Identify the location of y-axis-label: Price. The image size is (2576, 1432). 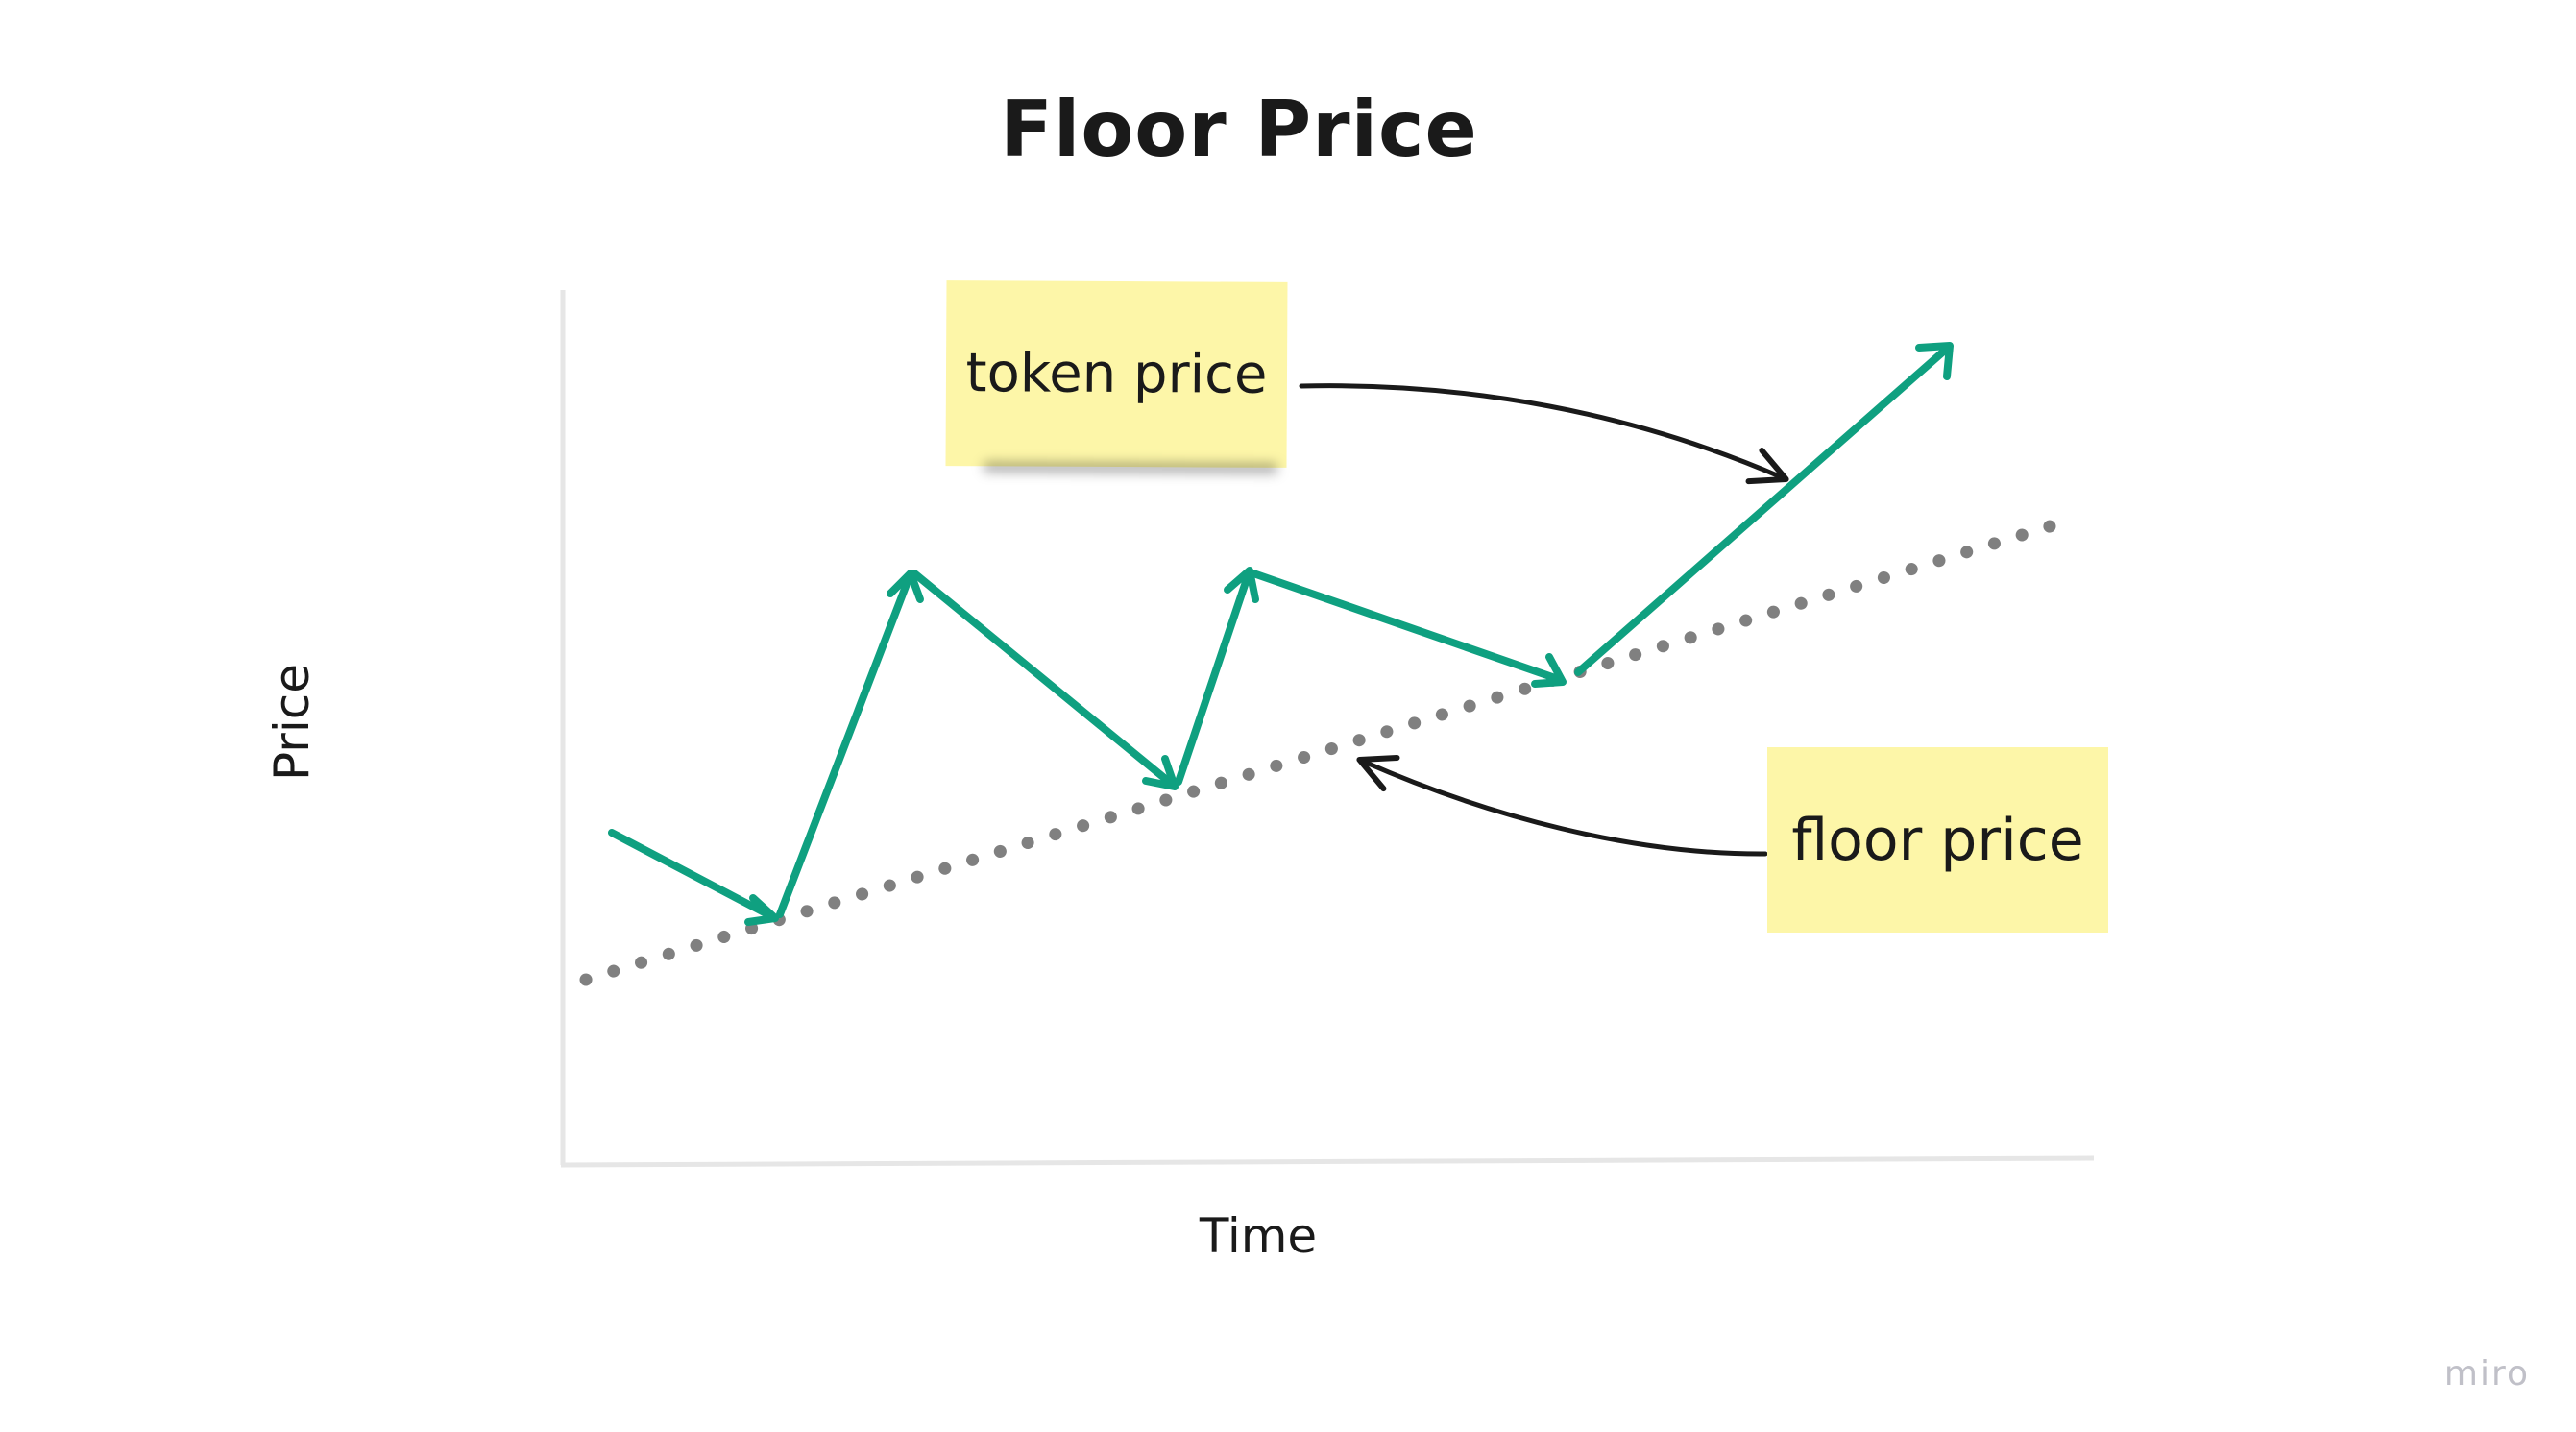
(292, 722).